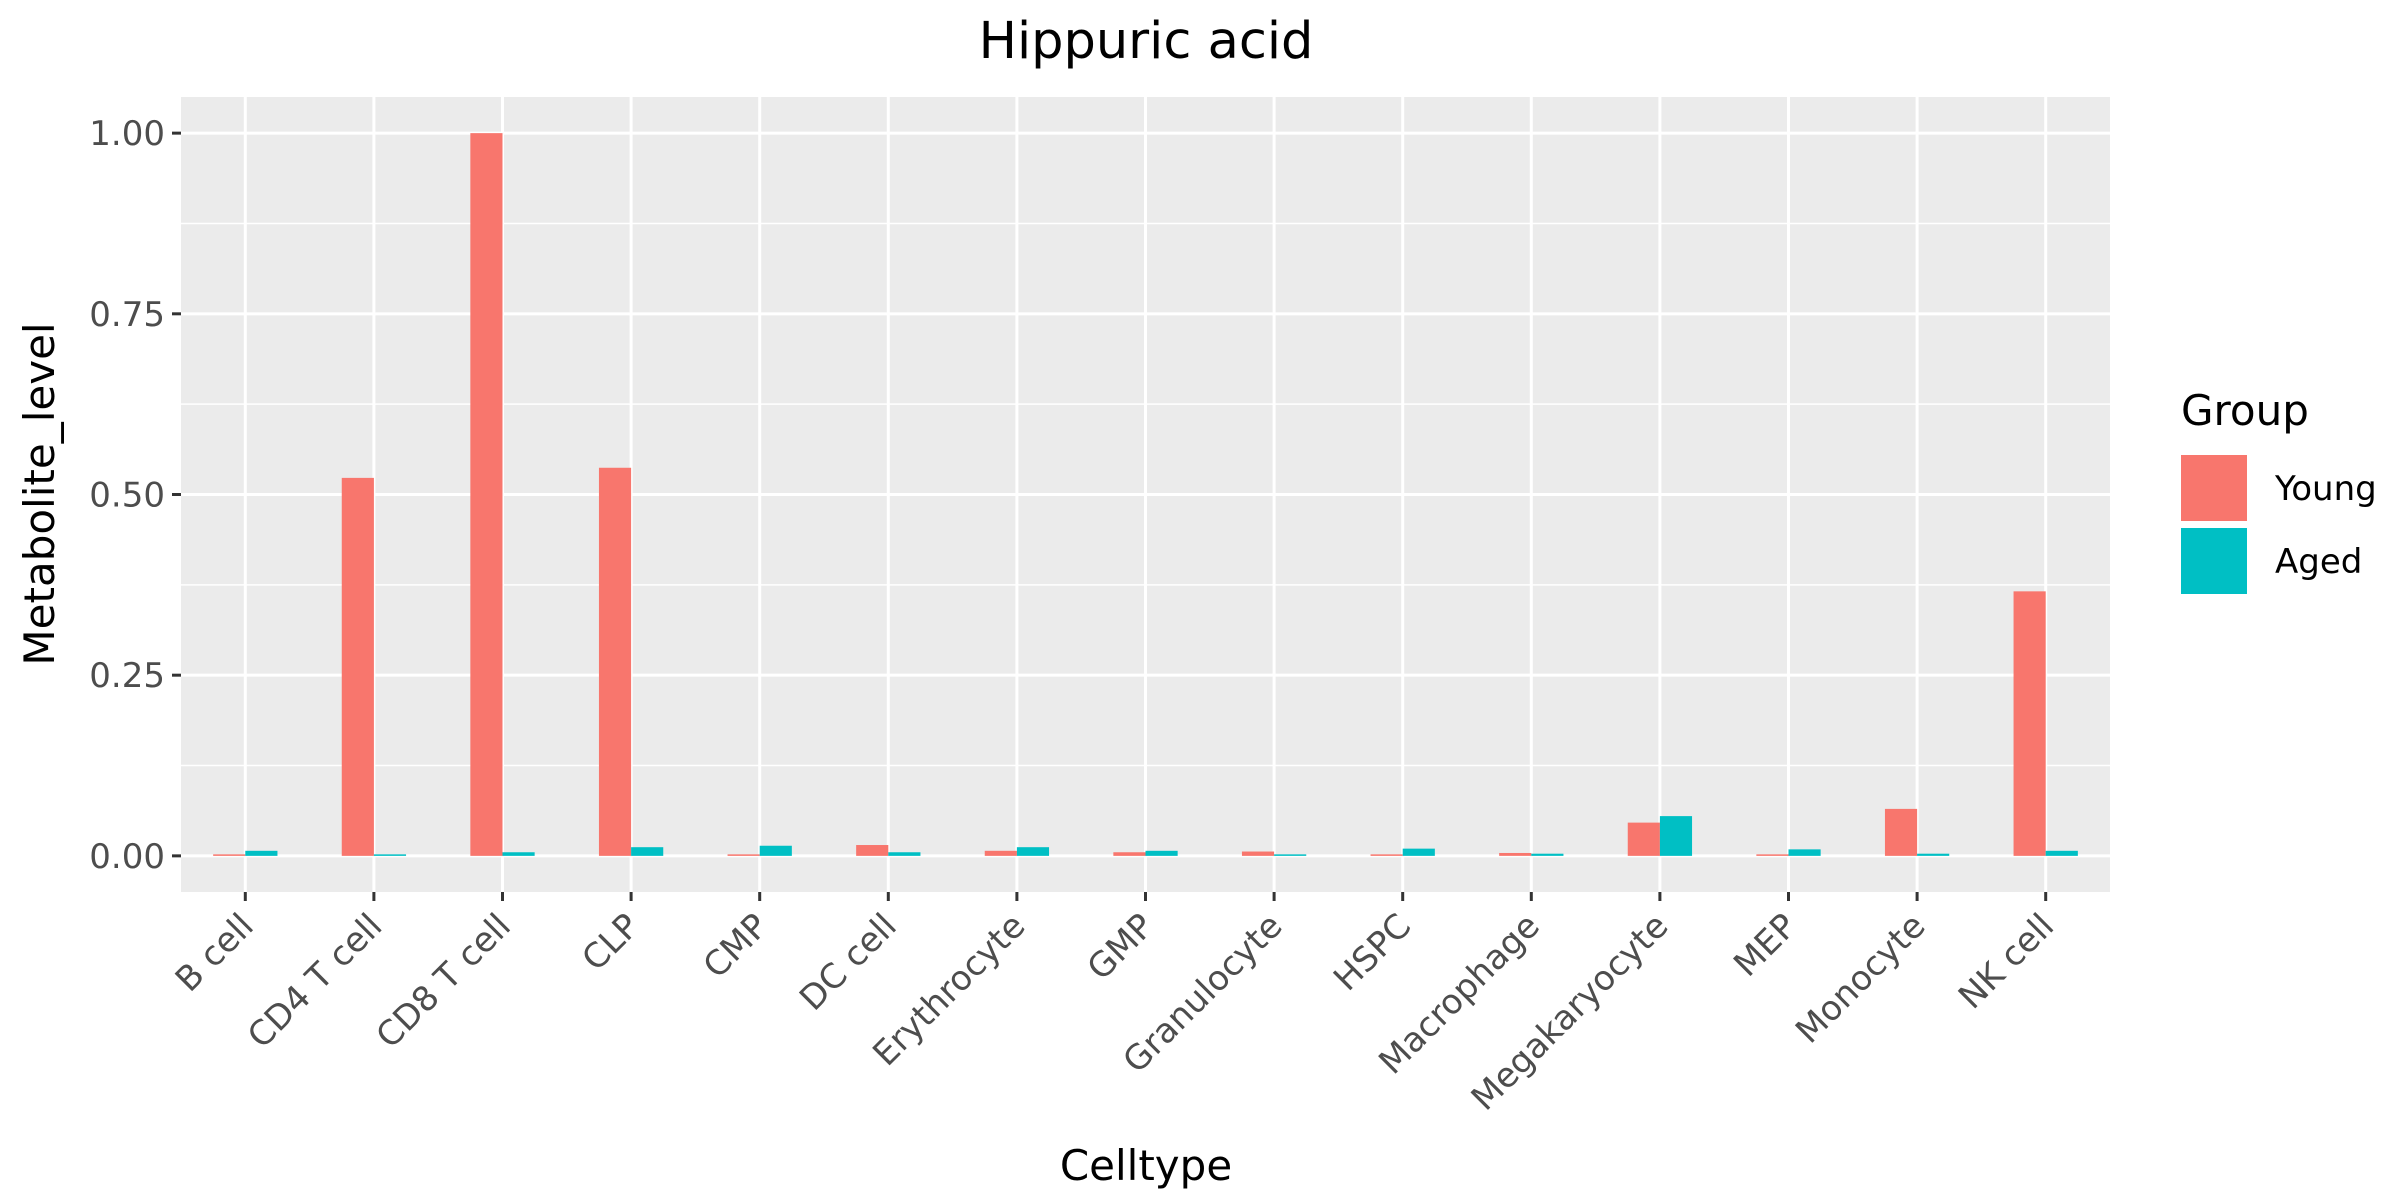 This screenshot has height=1200, width=2400. I want to click on x-tick-label: CLP, so click(610, 942).